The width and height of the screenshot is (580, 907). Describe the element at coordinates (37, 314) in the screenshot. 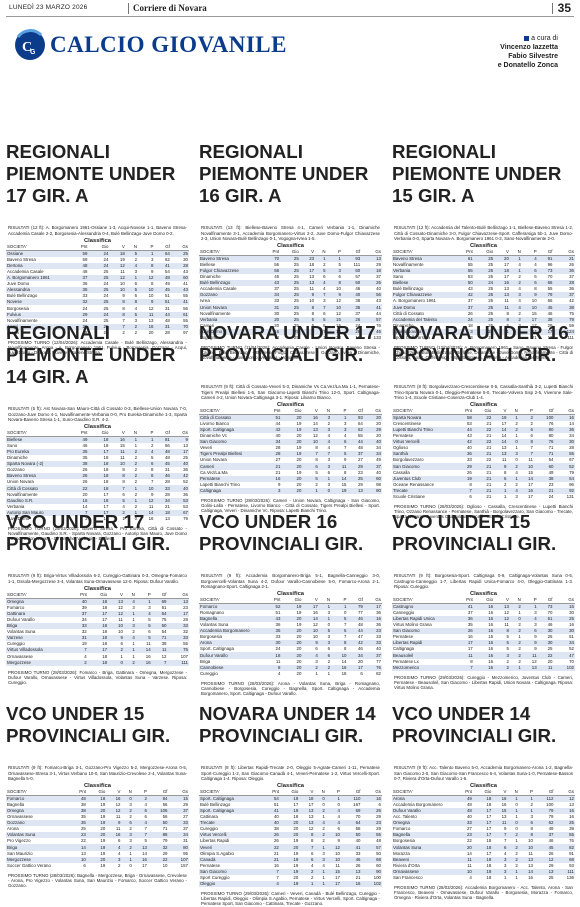

I see `team-name: Fulvius` at that location.